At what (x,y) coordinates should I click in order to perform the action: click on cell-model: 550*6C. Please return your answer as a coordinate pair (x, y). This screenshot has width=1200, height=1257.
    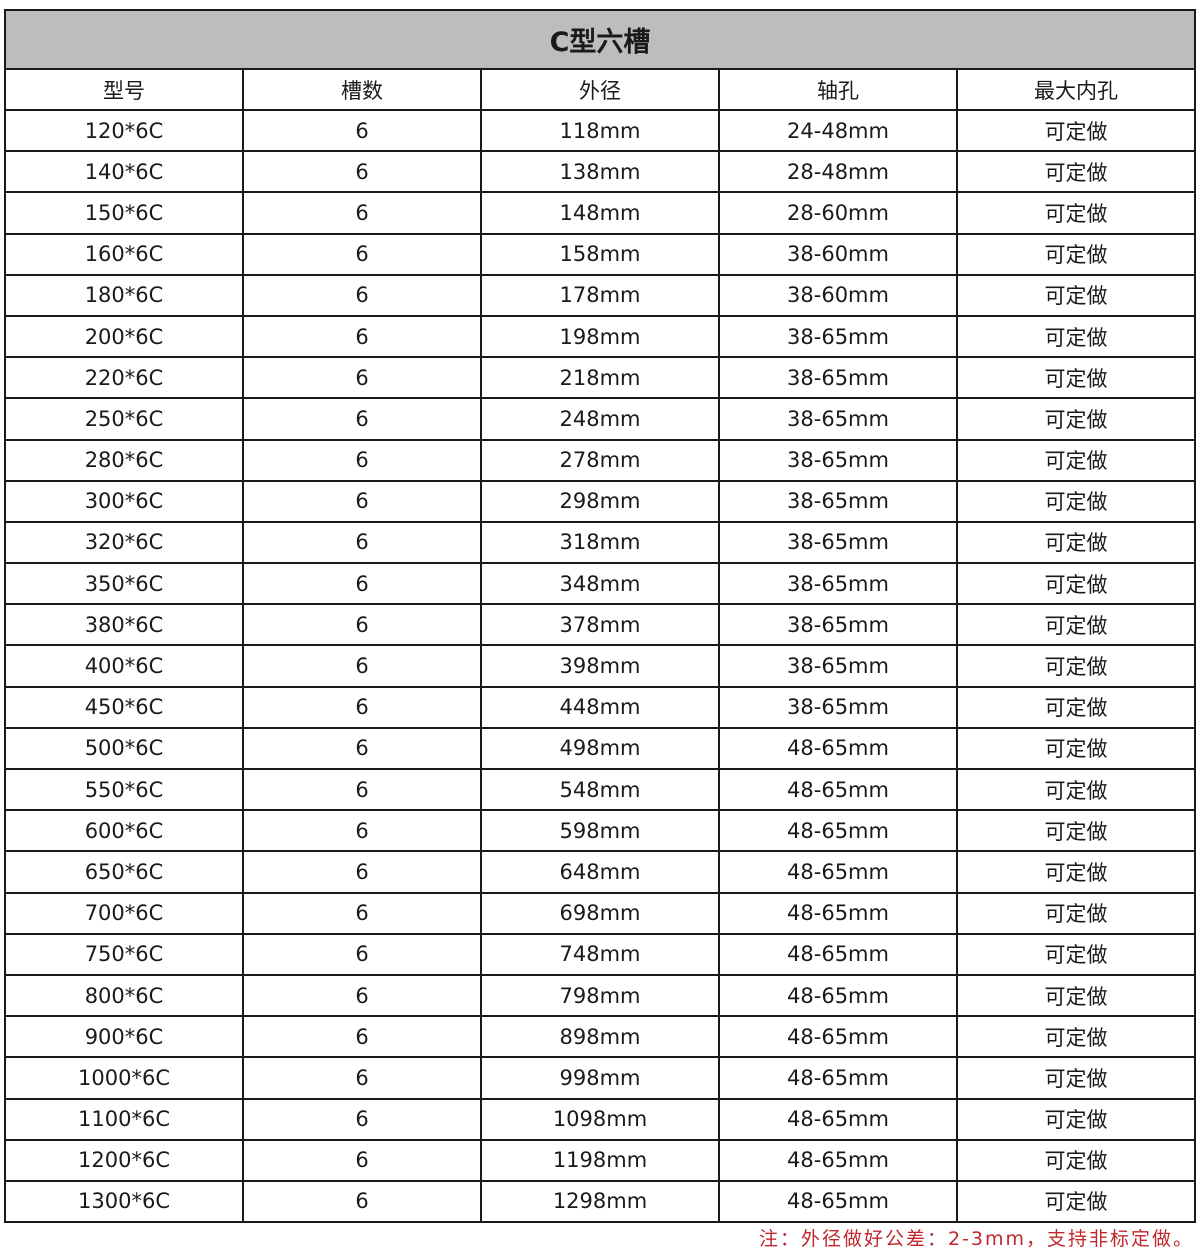
    Looking at the image, I should click on (124, 789).